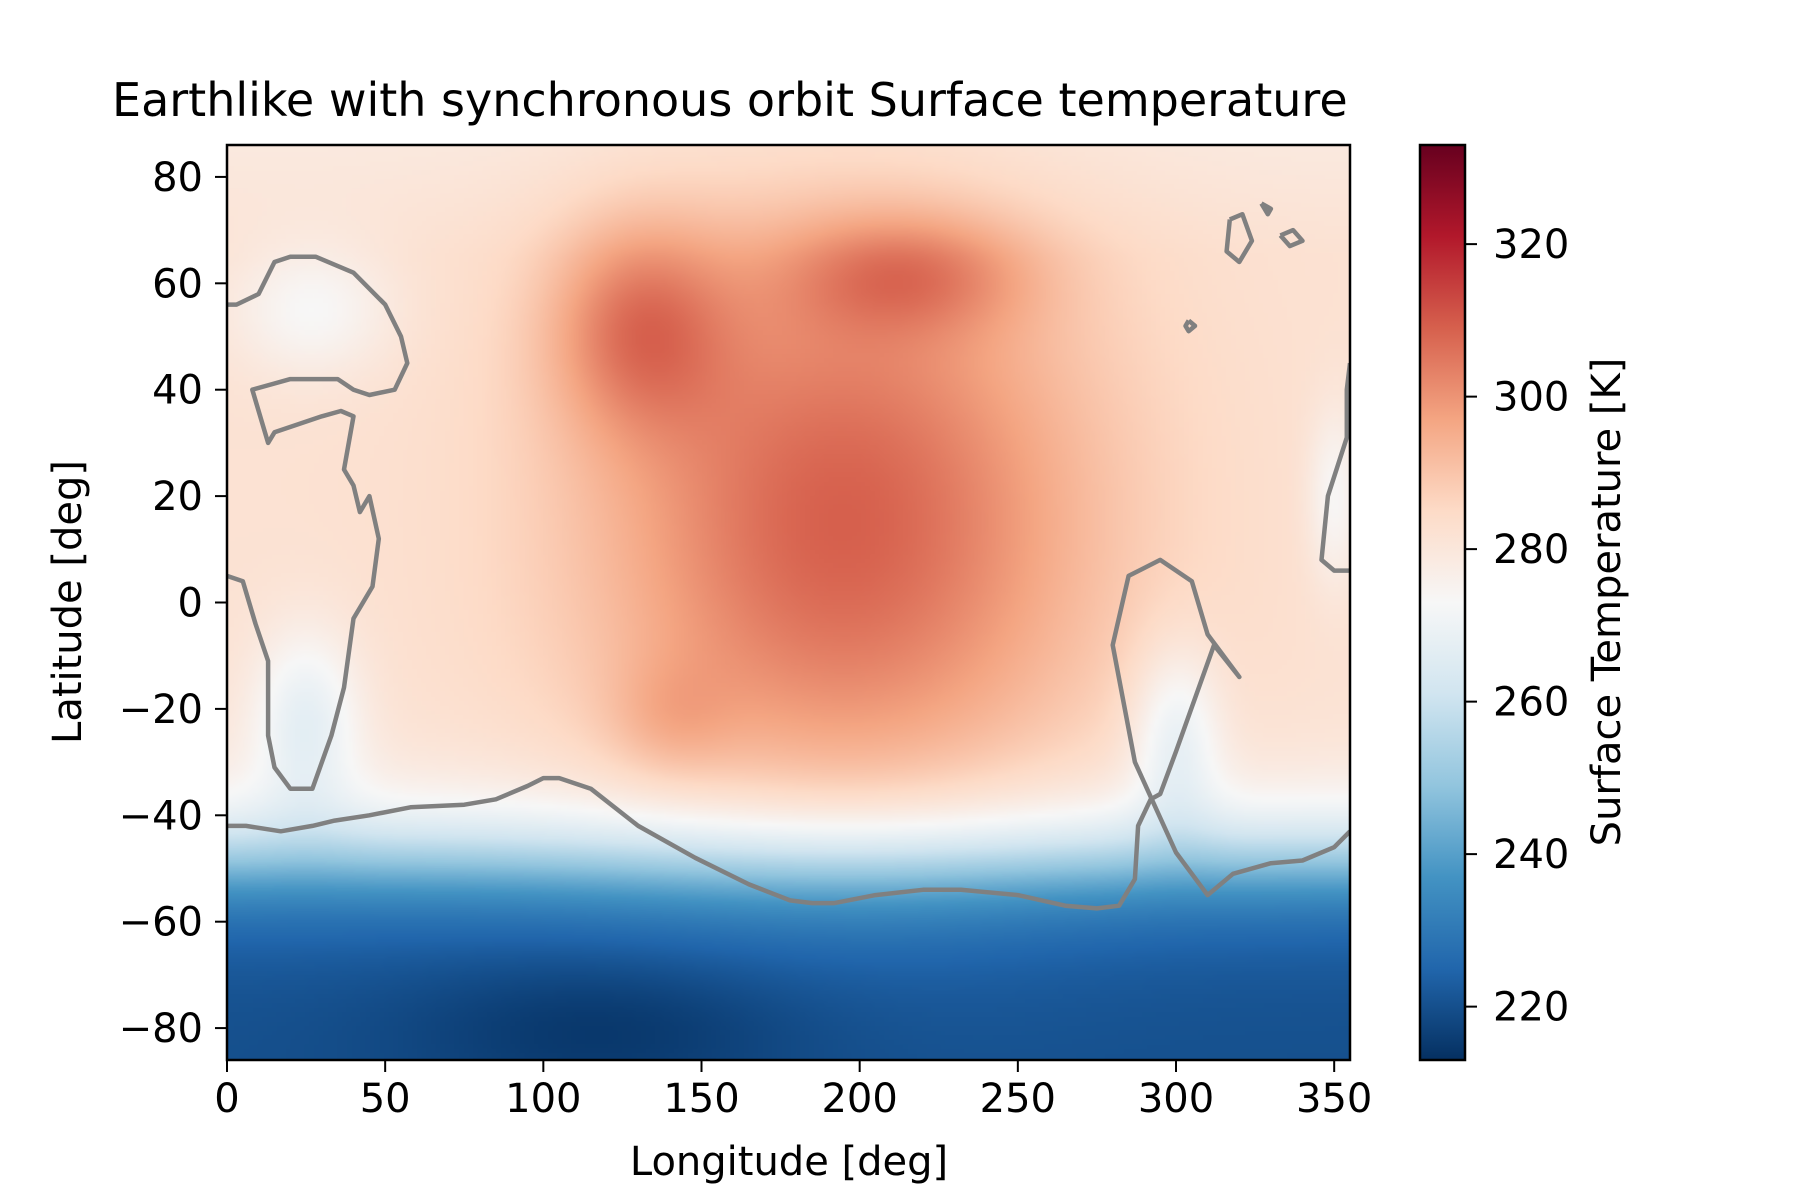 Image resolution: width=1800 pixels, height=1200 pixels. I want to click on colorbar-tick-label: 300, so click(1531, 398).